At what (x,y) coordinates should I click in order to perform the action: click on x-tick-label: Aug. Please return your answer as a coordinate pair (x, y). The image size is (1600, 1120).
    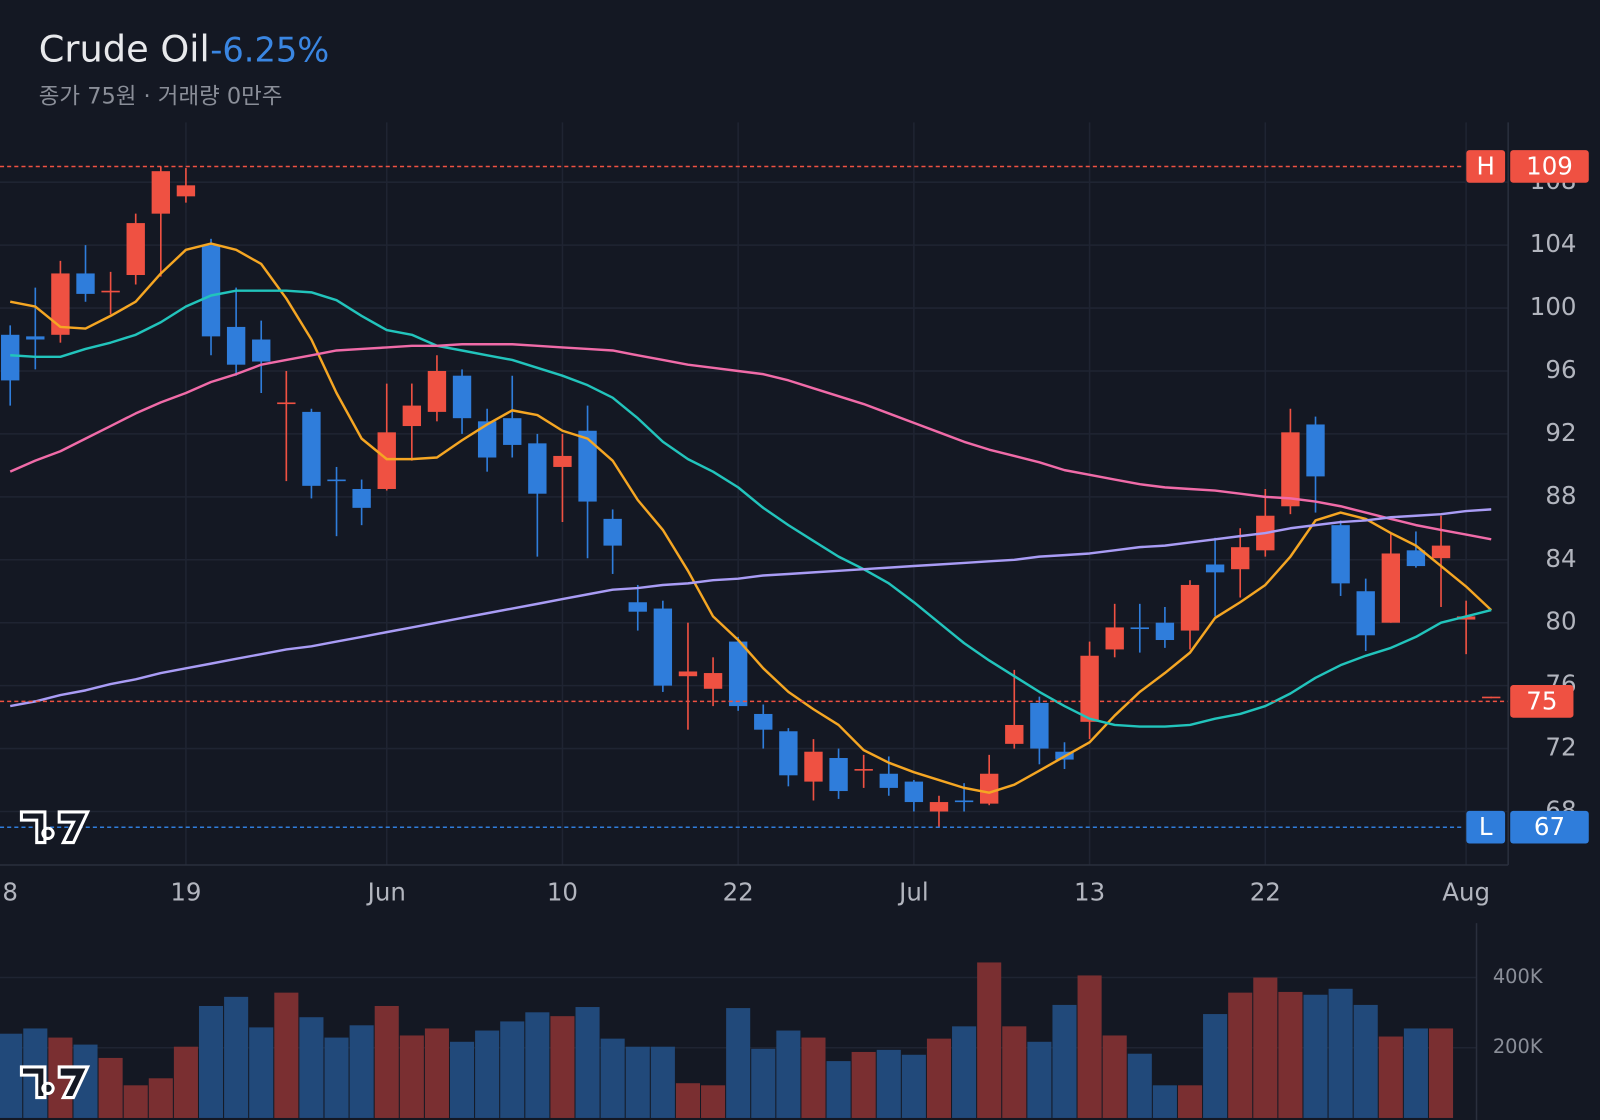
    Looking at the image, I should click on (1466, 892).